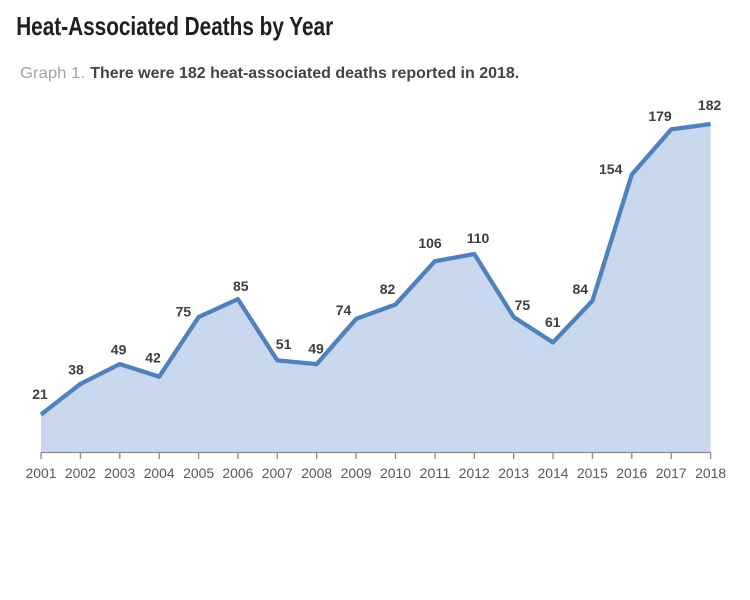  Describe the element at coordinates (198, 473) in the screenshot. I see `svg-text: 2005` at that location.